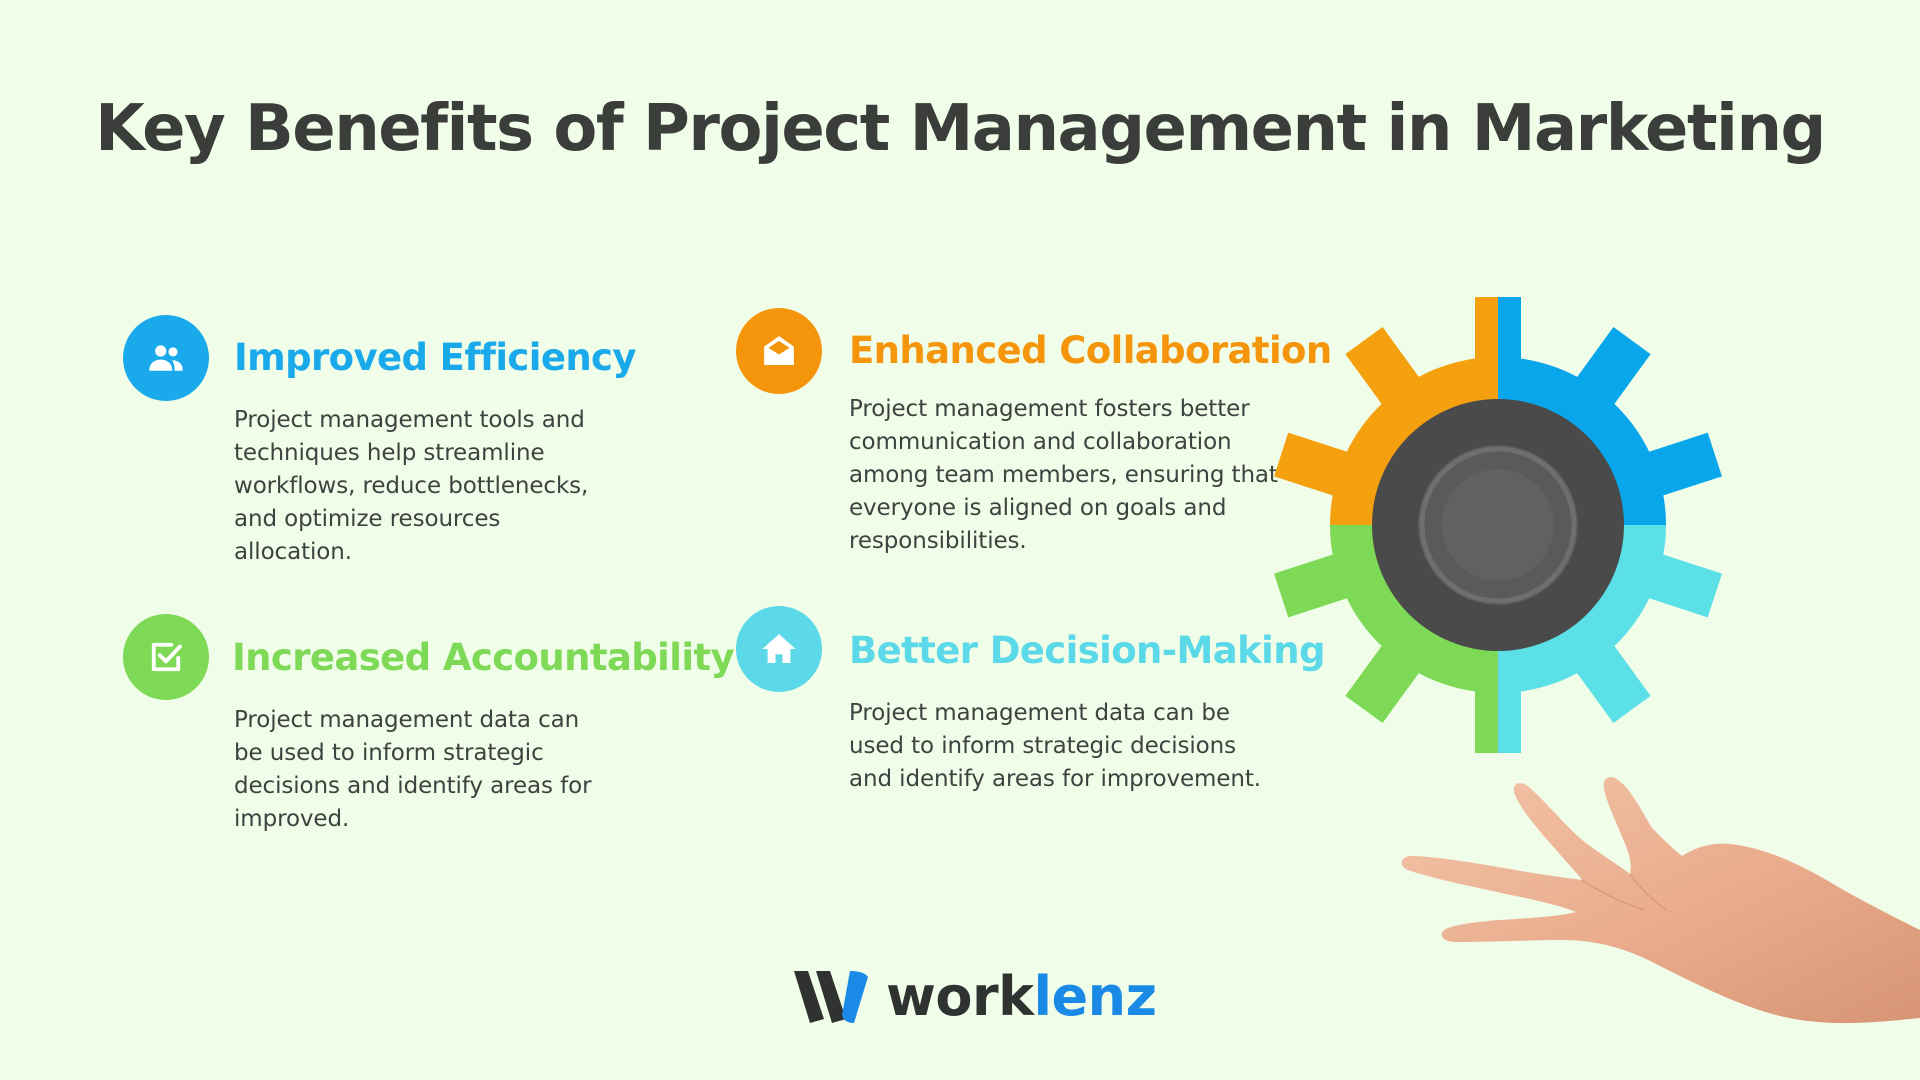  Describe the element at coordinates (960, 996) in the screenshot. I see `logo-text-work: work` at that location.